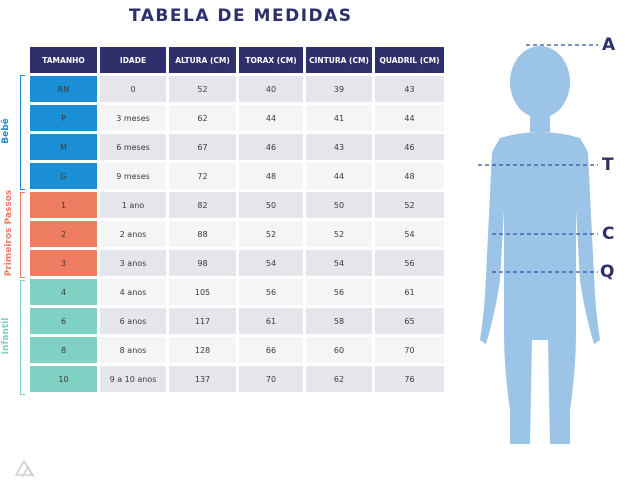  I want to click on height-cell: 82, so click(202, 205).